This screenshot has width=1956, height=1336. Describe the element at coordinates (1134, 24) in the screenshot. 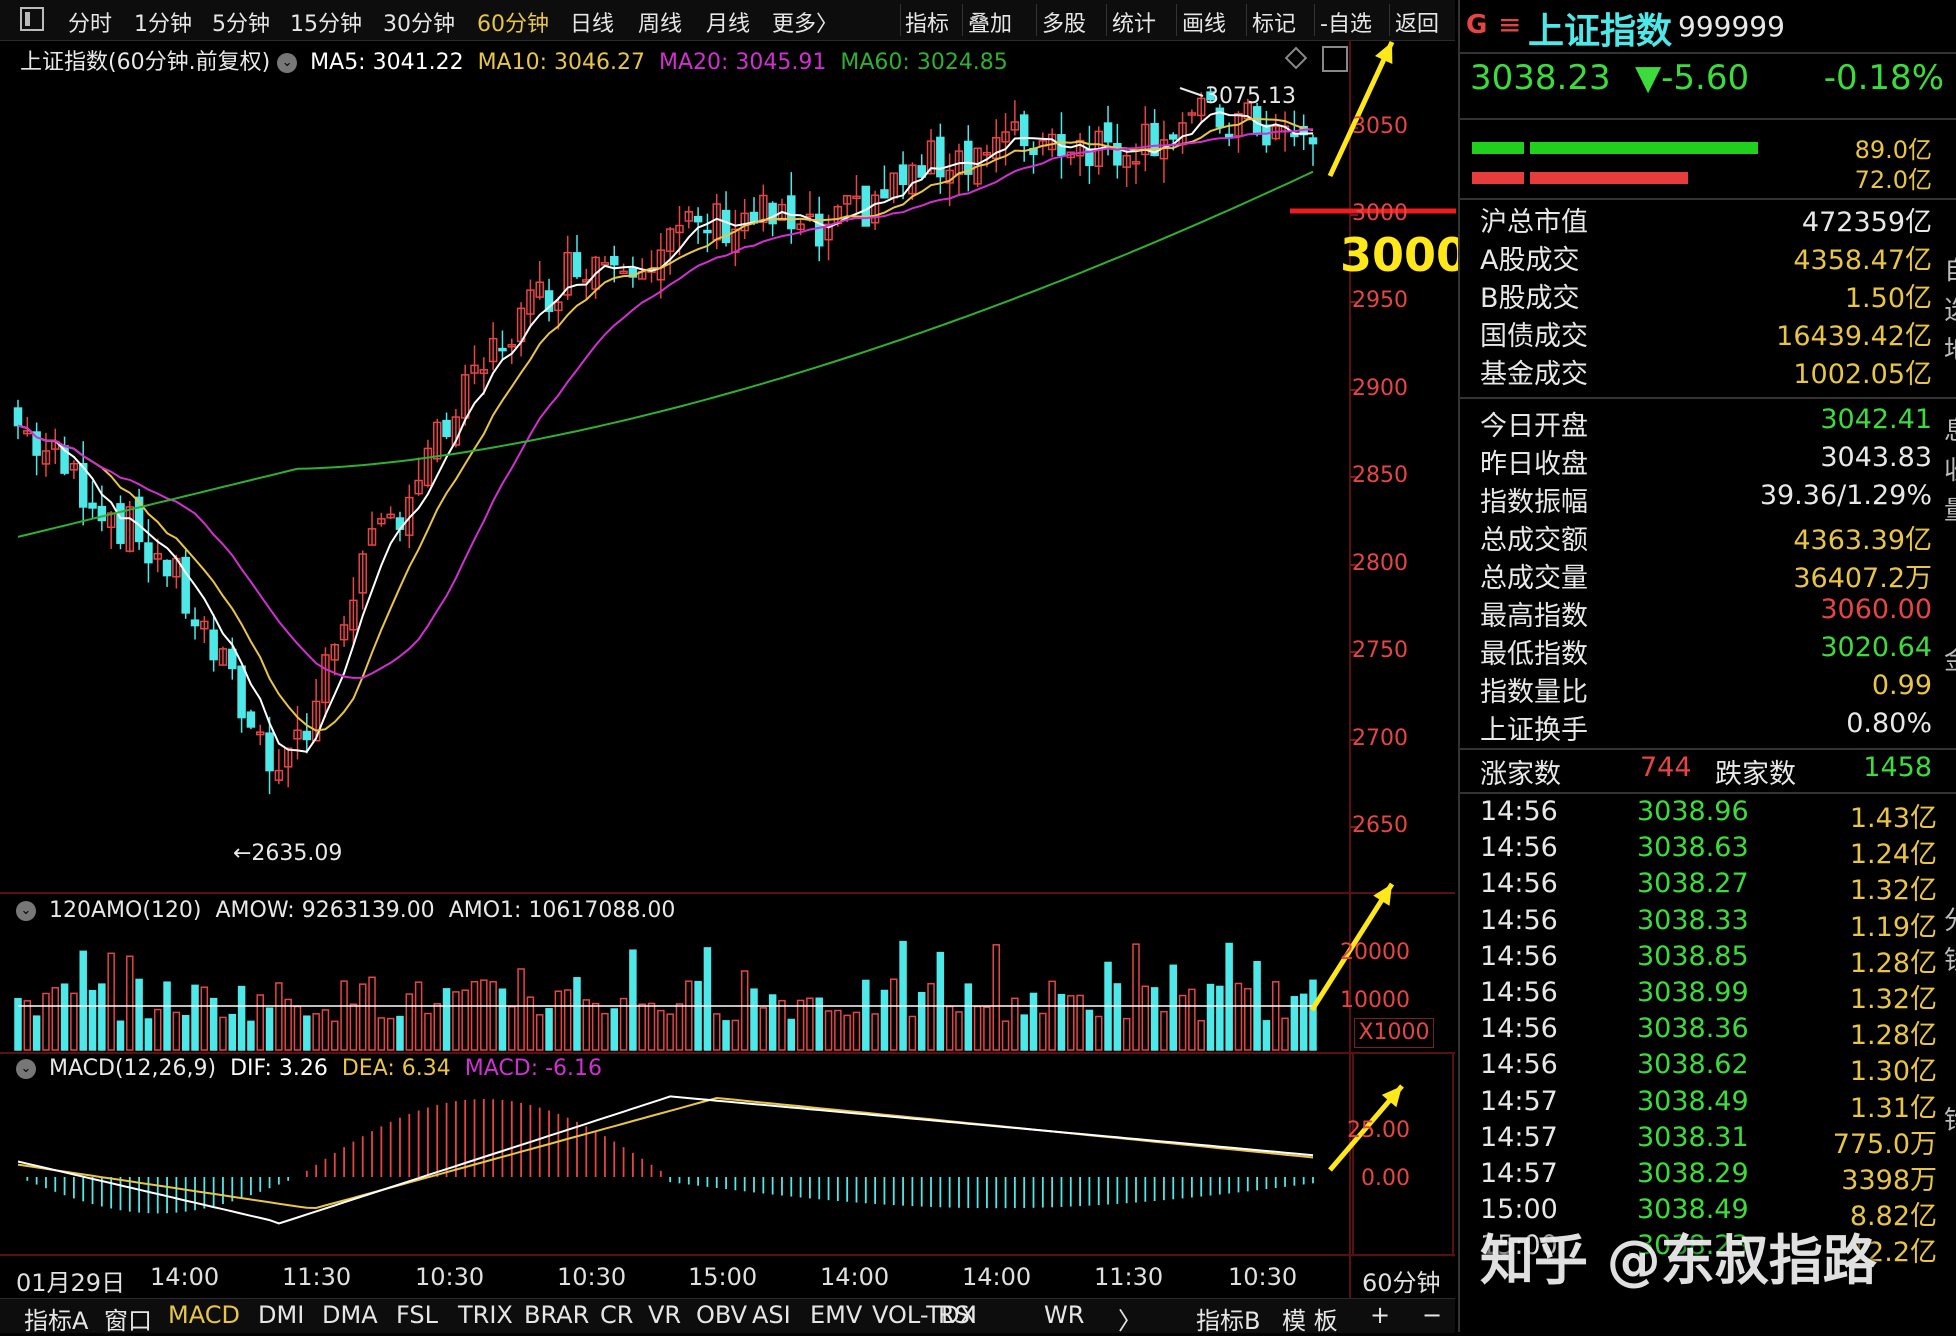

I see `tool-button-3: 统计` at that location.